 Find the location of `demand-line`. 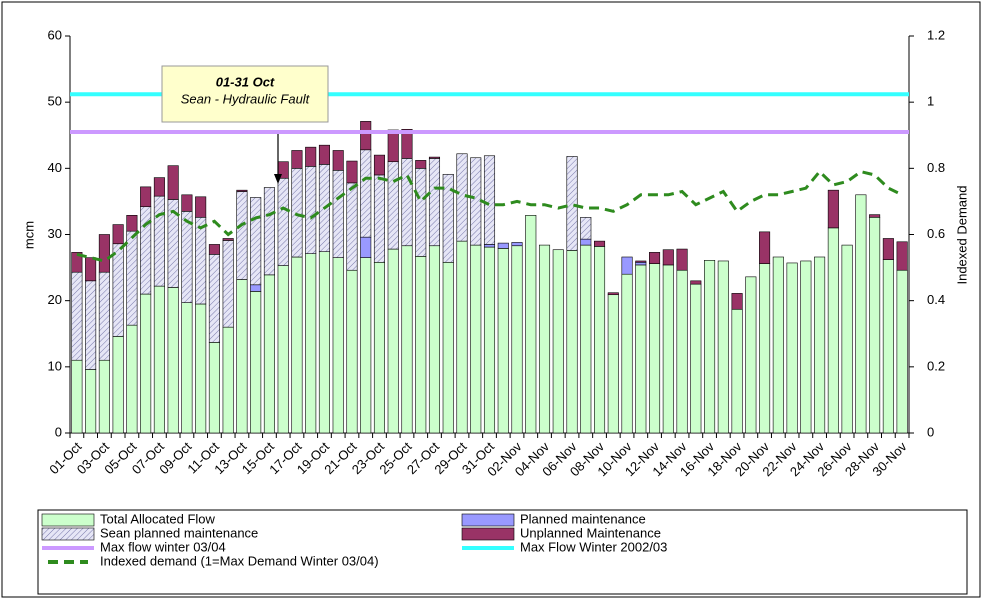

demand-line is located at coordinates (489, 216).